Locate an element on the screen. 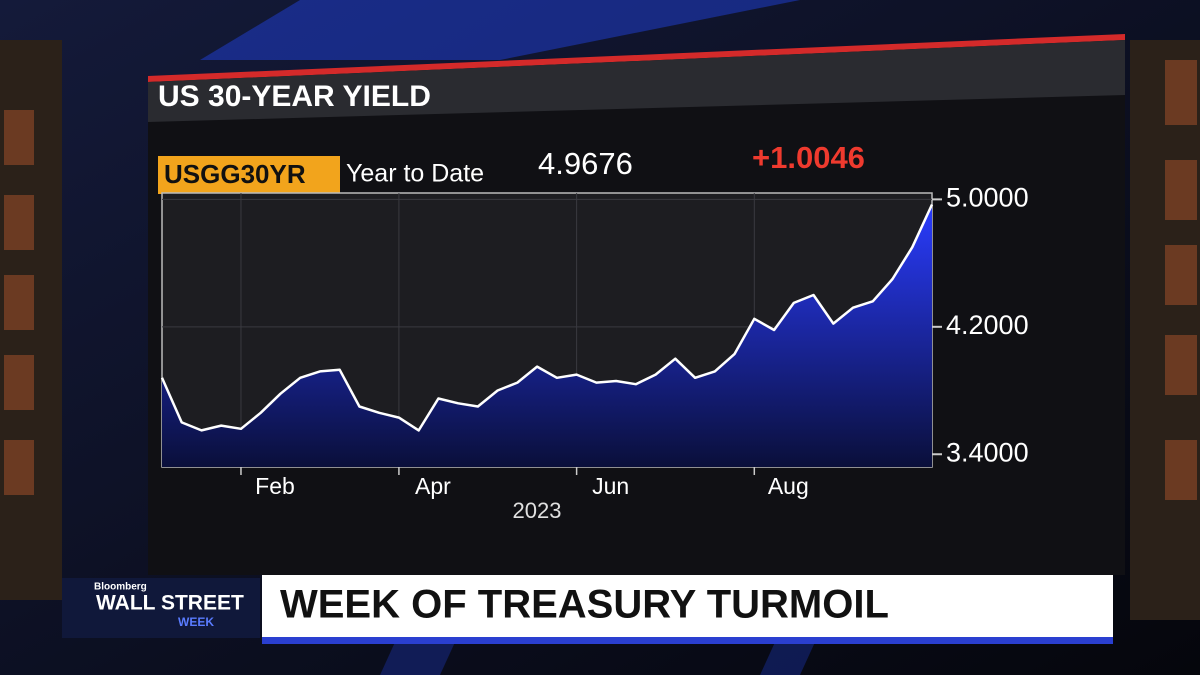 The width and height of the screenshot is (1200, 675). banner is located at coordinates (687, 606).